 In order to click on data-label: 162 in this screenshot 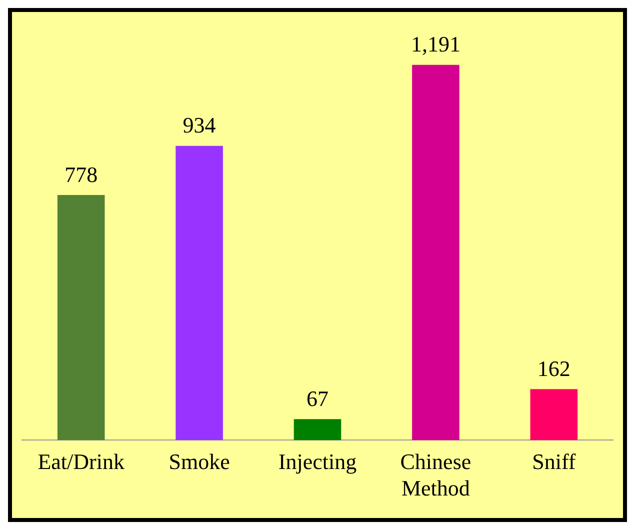, I will do `click(553, 368)`.